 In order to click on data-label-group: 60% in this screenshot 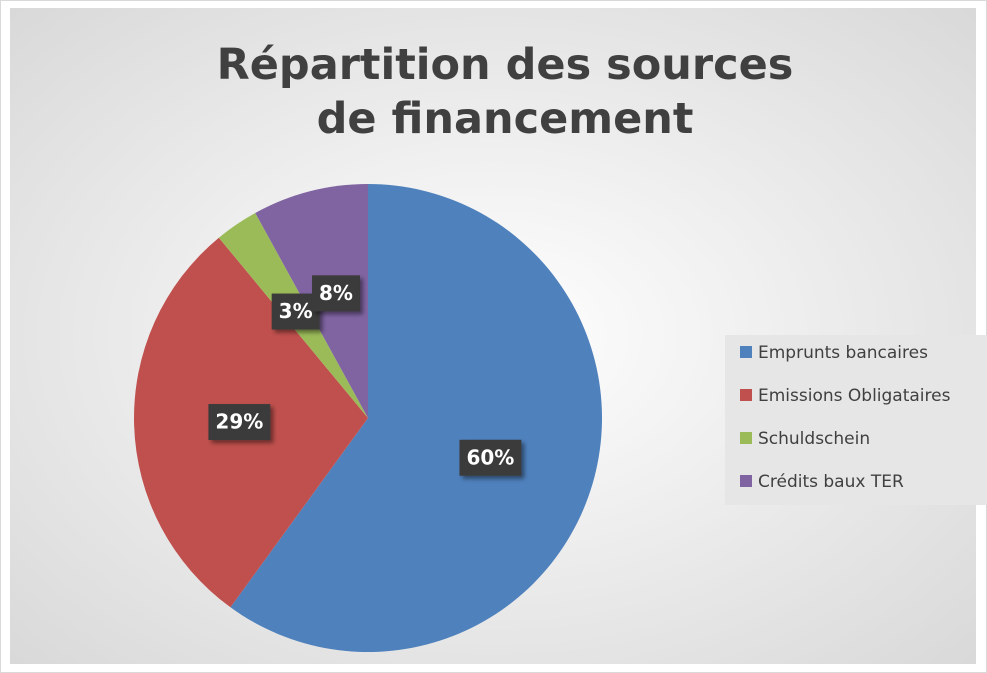, I will do `click(490, 457)`.